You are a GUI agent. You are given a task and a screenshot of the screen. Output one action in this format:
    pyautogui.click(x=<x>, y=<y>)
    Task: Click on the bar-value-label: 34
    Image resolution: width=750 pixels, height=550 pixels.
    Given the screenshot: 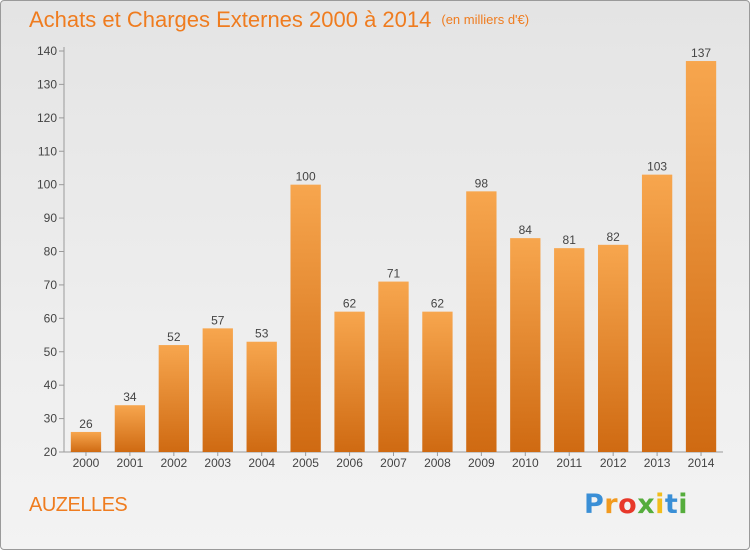 What is the action you would take?
    pyautogui.click(x=130, y=397)
    